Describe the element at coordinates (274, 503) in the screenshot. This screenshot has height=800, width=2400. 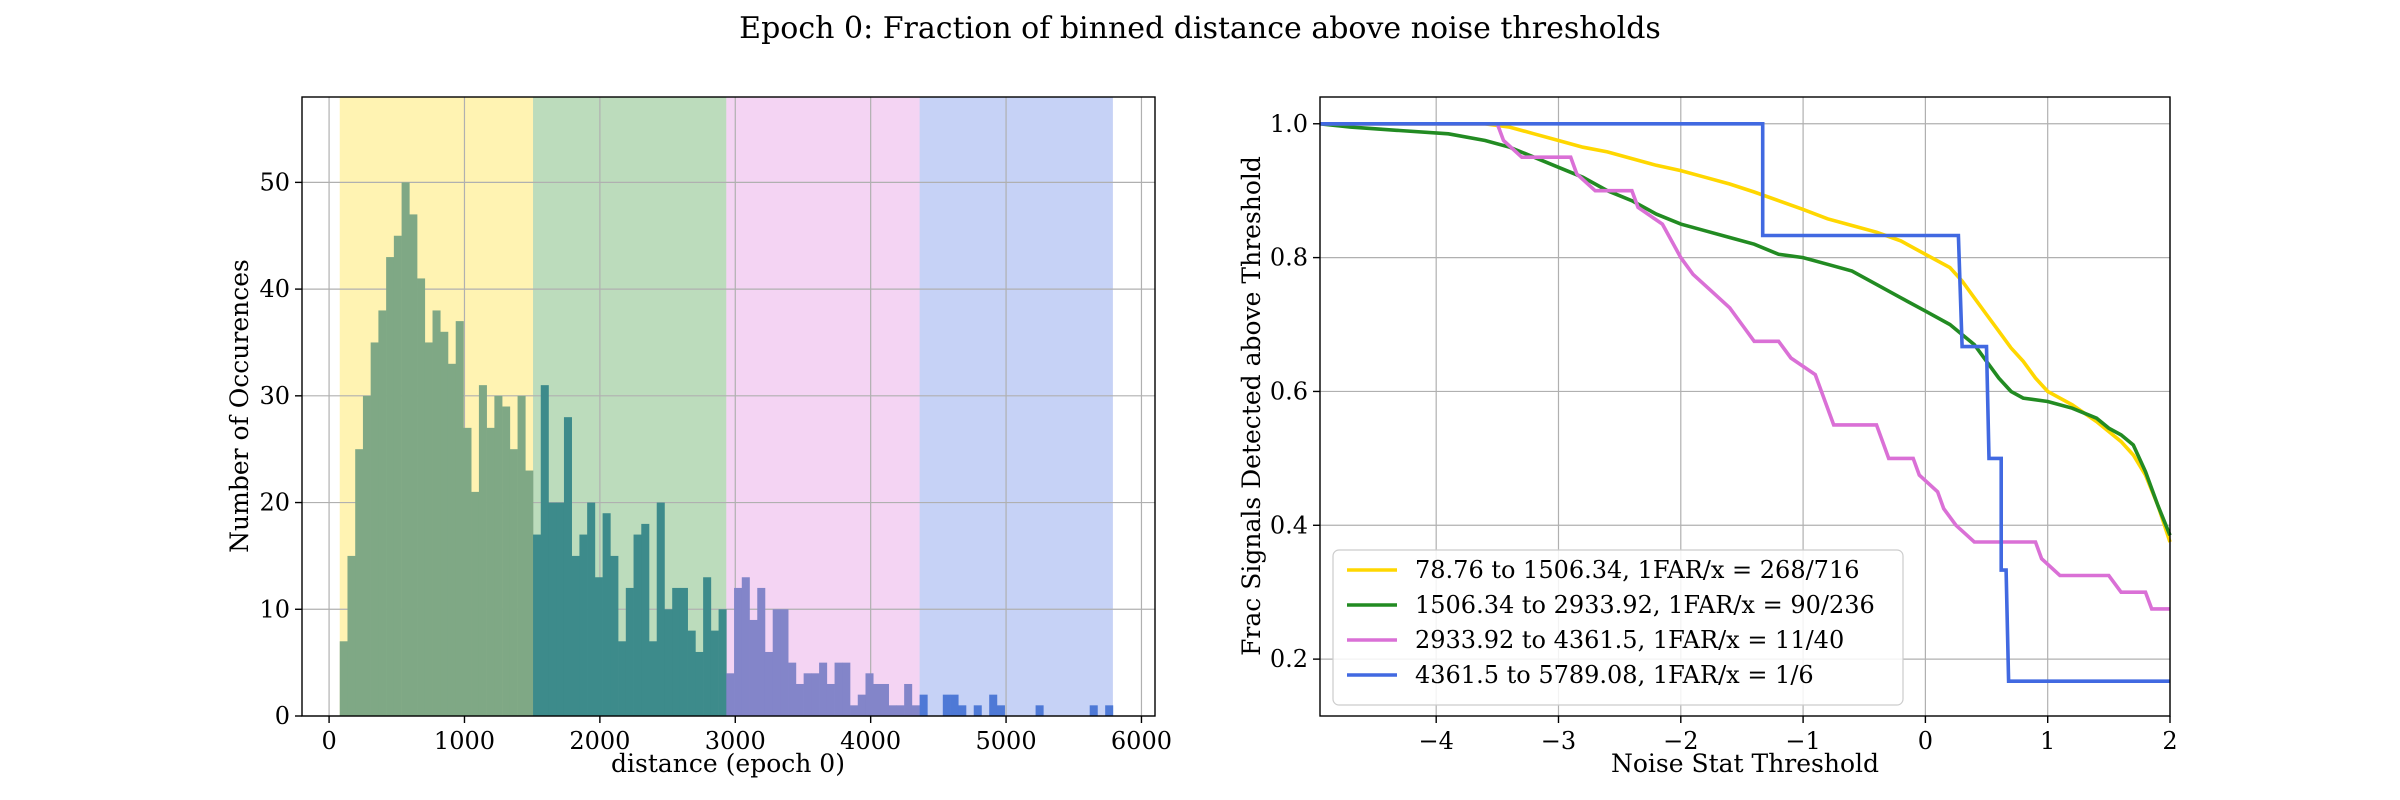
I see `histogram-y-tick-label: 20` at that location.